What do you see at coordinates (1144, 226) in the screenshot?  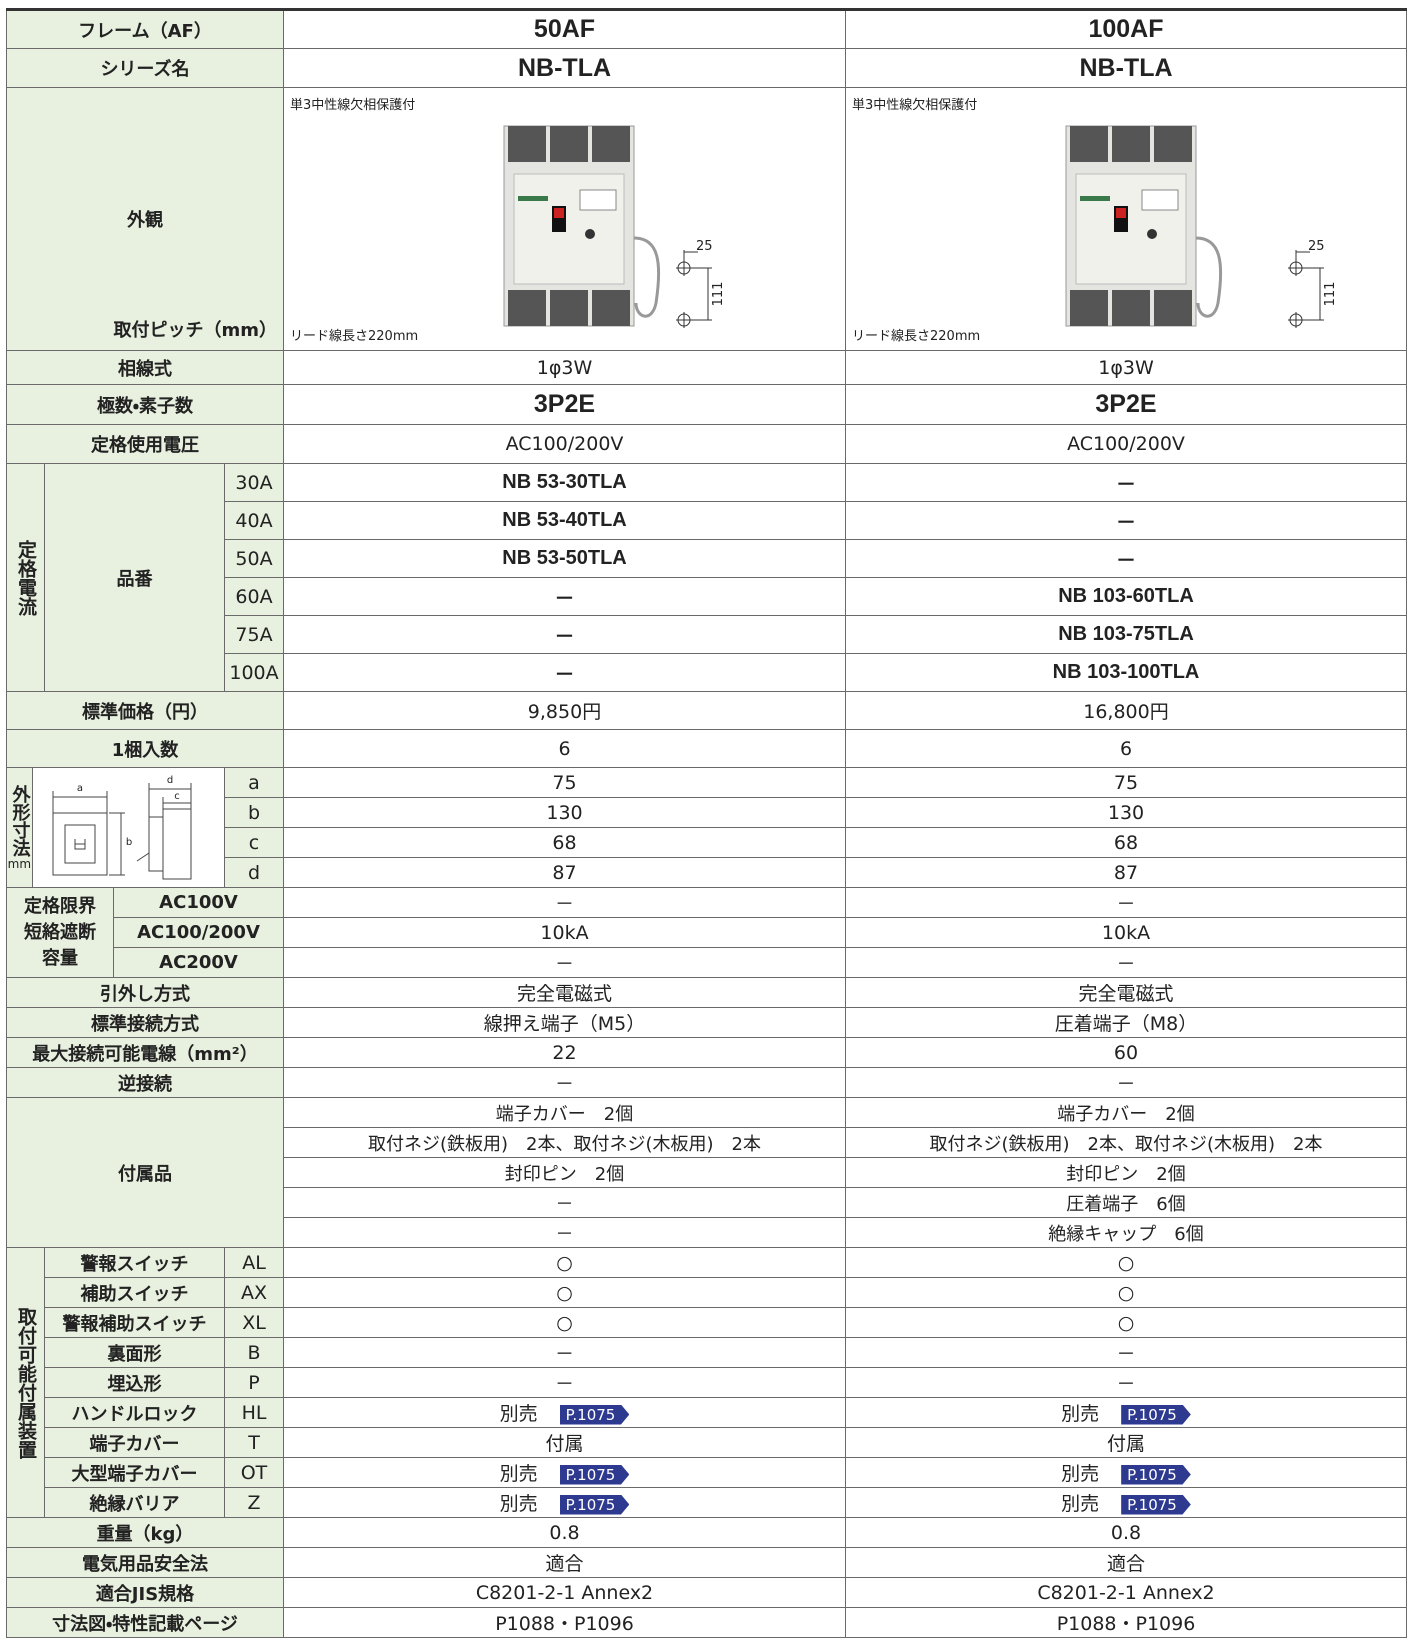 I see `breaker` at bounding box center [1144, 226].